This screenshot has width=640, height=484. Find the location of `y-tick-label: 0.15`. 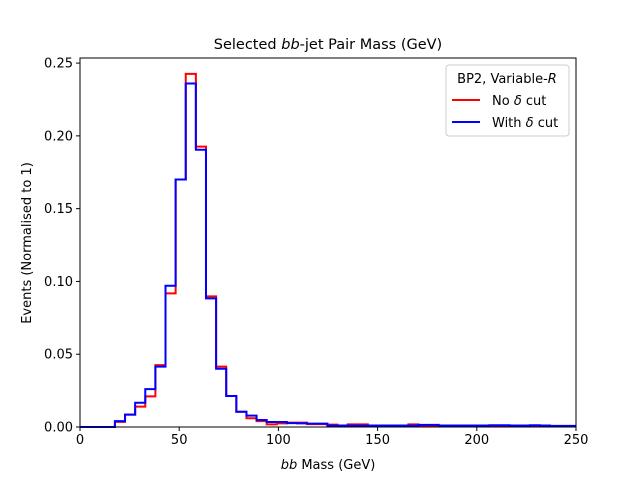

y-tick-label: 0.15 is located at coordinates (58, 209).